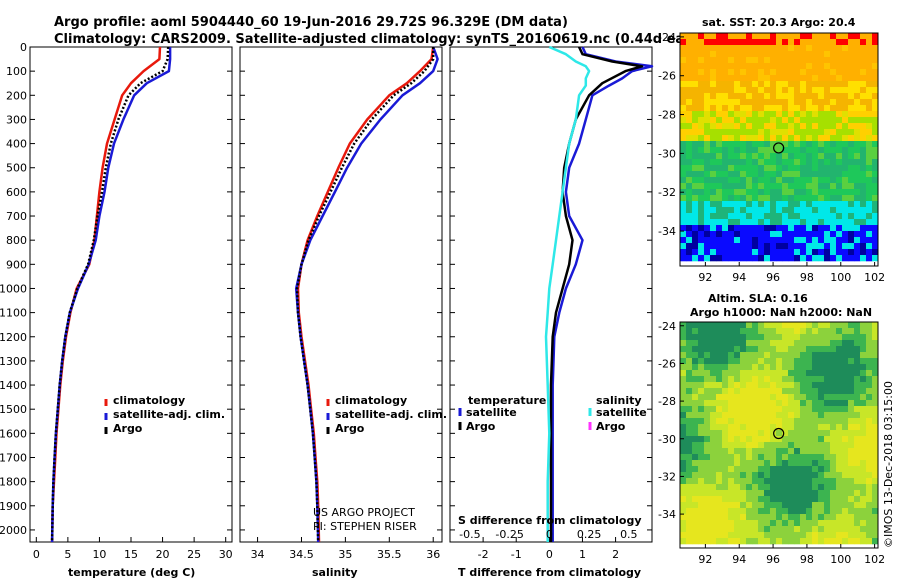  Describe the element at coordinates (13, 385) in the screenshot. I see `y-tick-label: 1400` at that location.